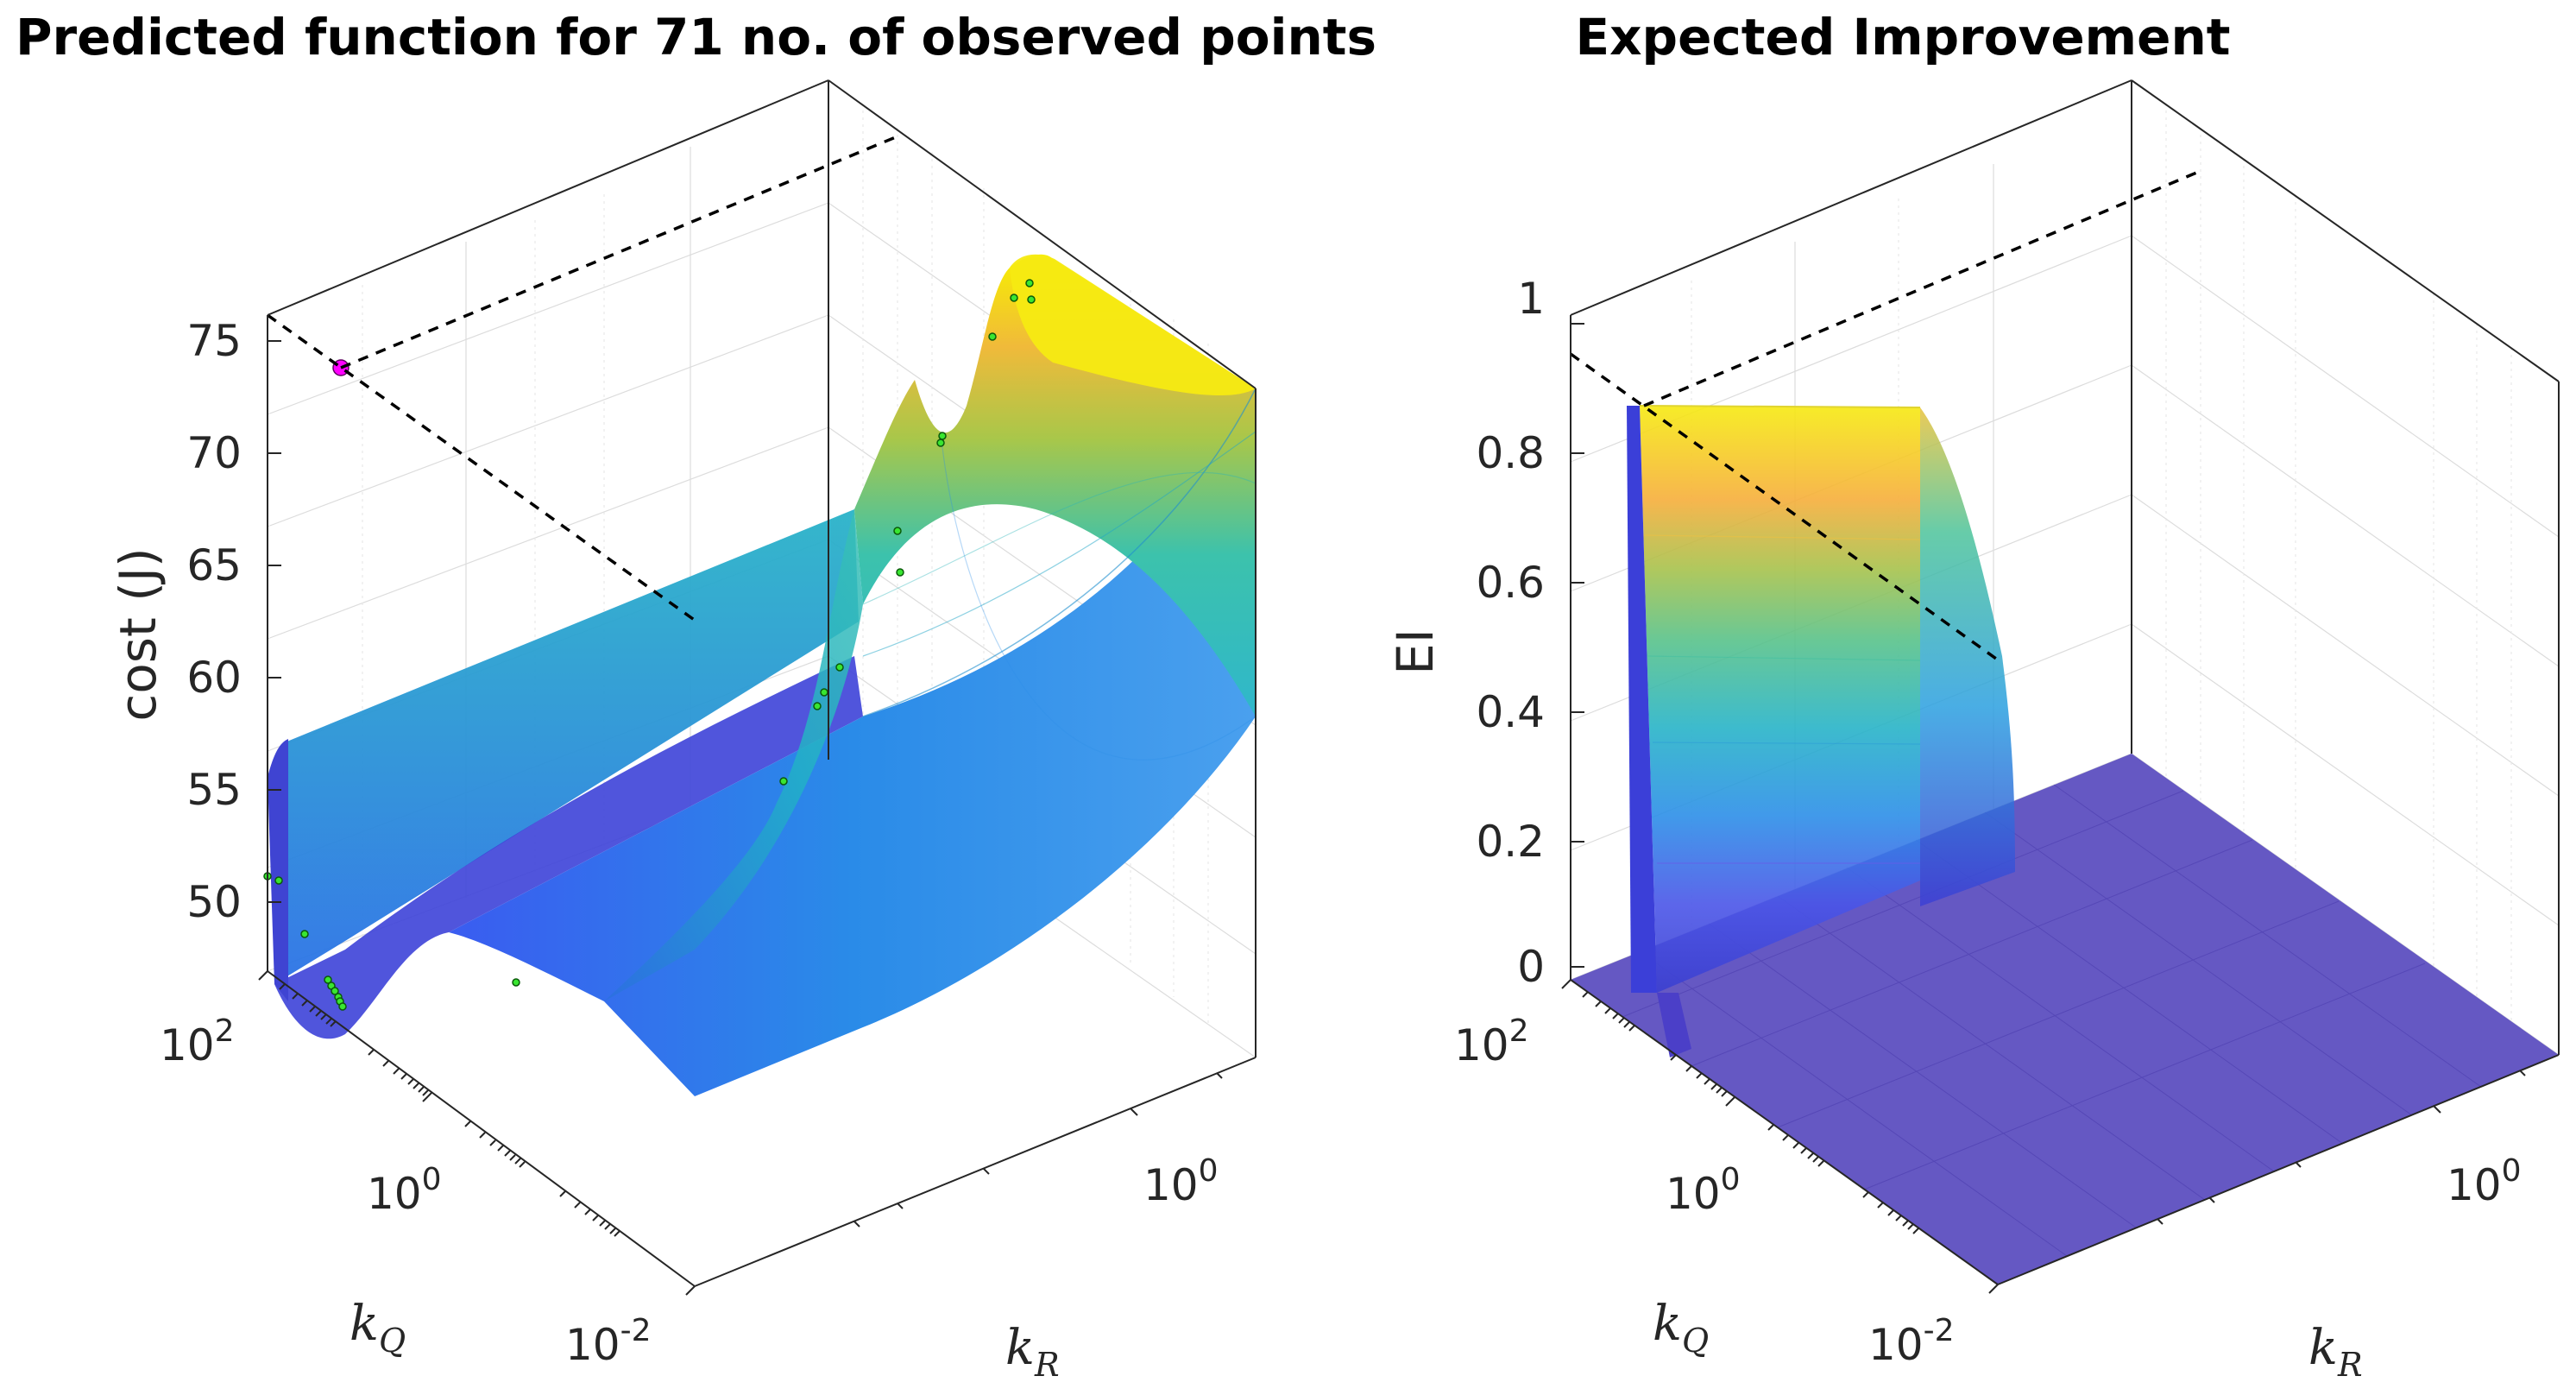 The width and height of the screenshot is (2576, 1395). What do you see at coordinates (1885, 417) in the screenshot?
I see `right-projection-lines` at bounding box center [1885, 417].